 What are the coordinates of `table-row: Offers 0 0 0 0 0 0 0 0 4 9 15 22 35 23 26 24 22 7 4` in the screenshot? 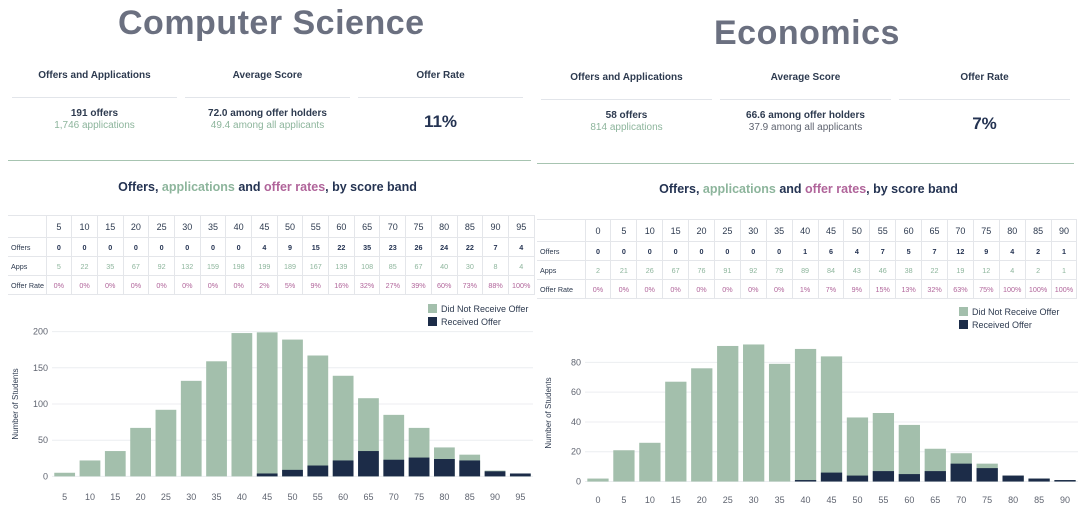 It's located at (271, 247).